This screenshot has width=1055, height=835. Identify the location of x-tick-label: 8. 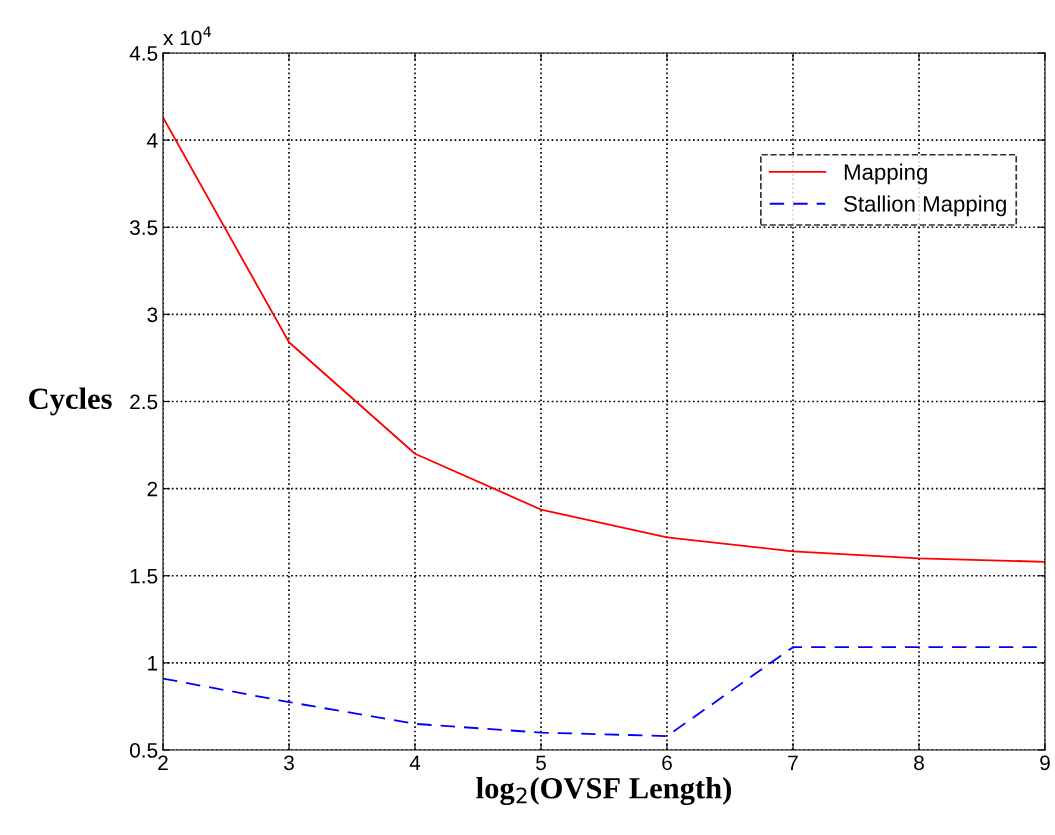
(919, 763).